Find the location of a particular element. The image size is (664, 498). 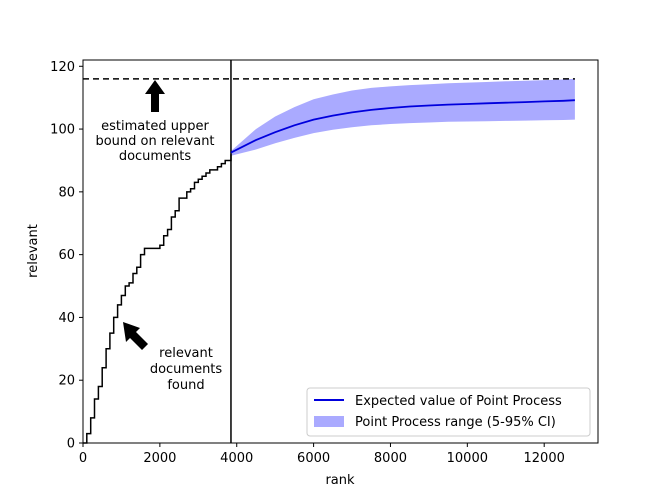

legend-label-range: Point Process range (5-95% CI) is located at coordinates (455, 422).